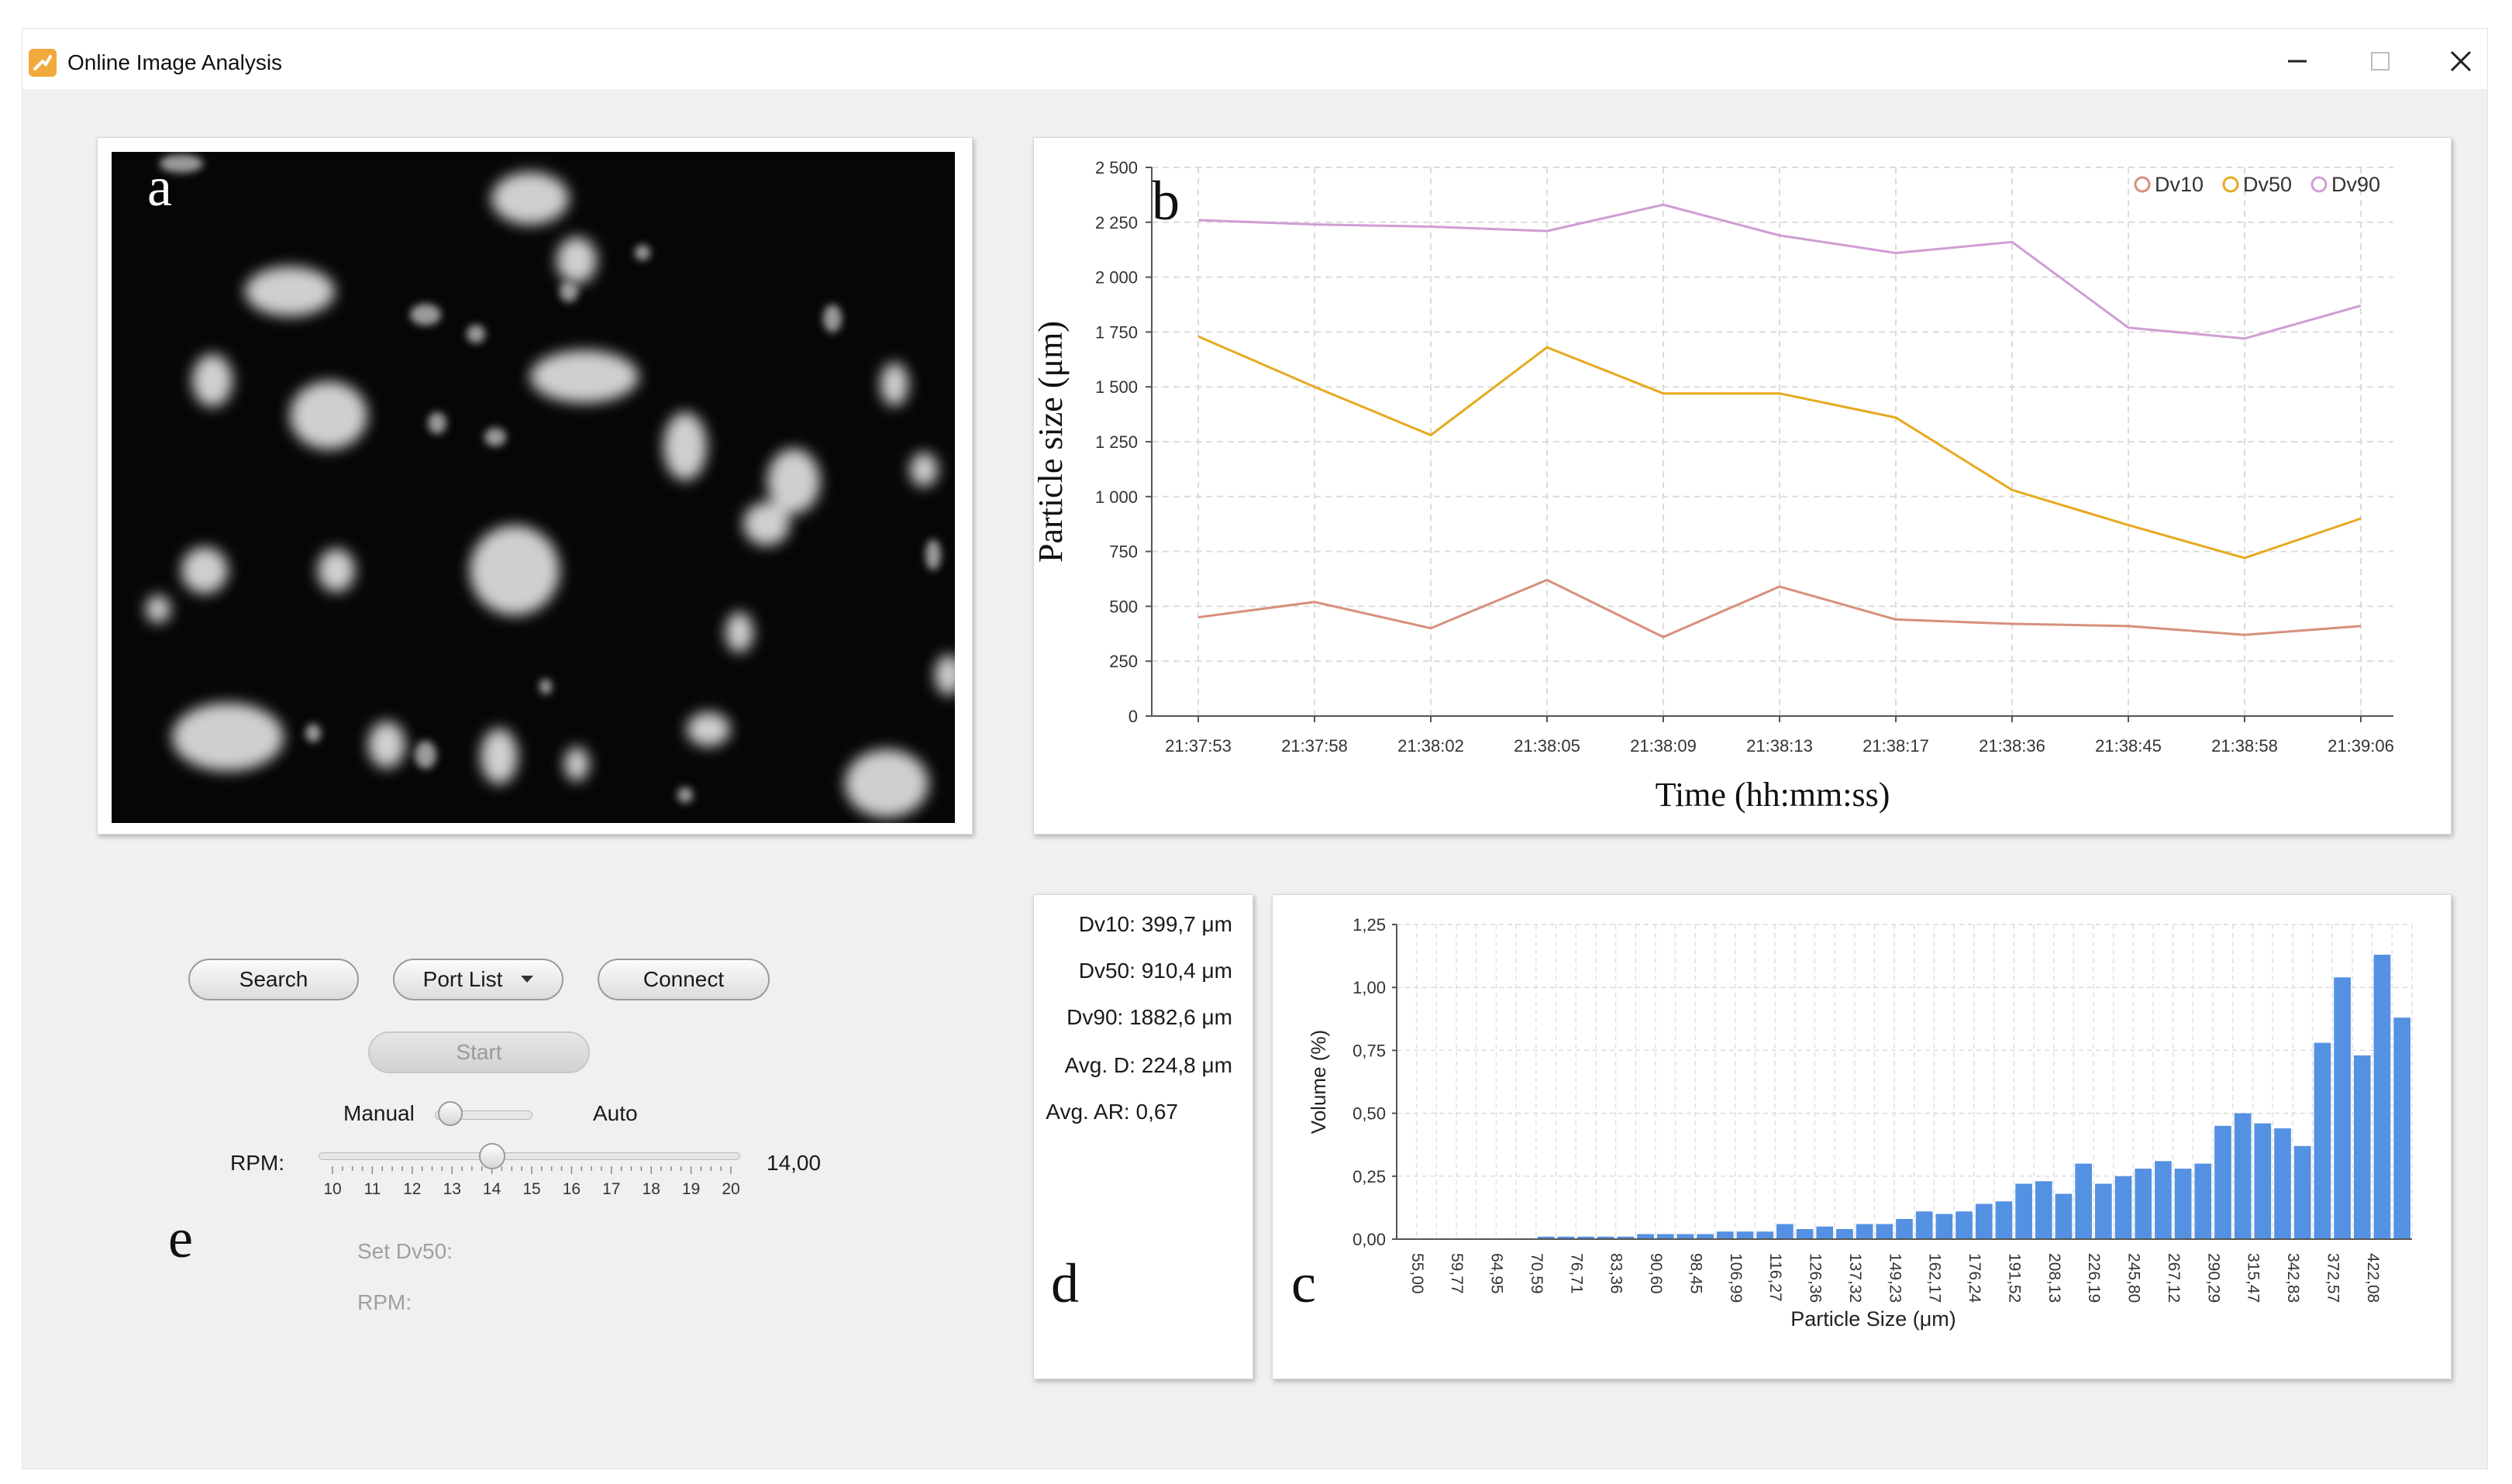 The width and height of the screenshot is (2512, 1484). What do you see at coordinates (452, 1189) in the screenshot?
I see `rpm-tick-label: 13` at bounding box center [452, 1189].